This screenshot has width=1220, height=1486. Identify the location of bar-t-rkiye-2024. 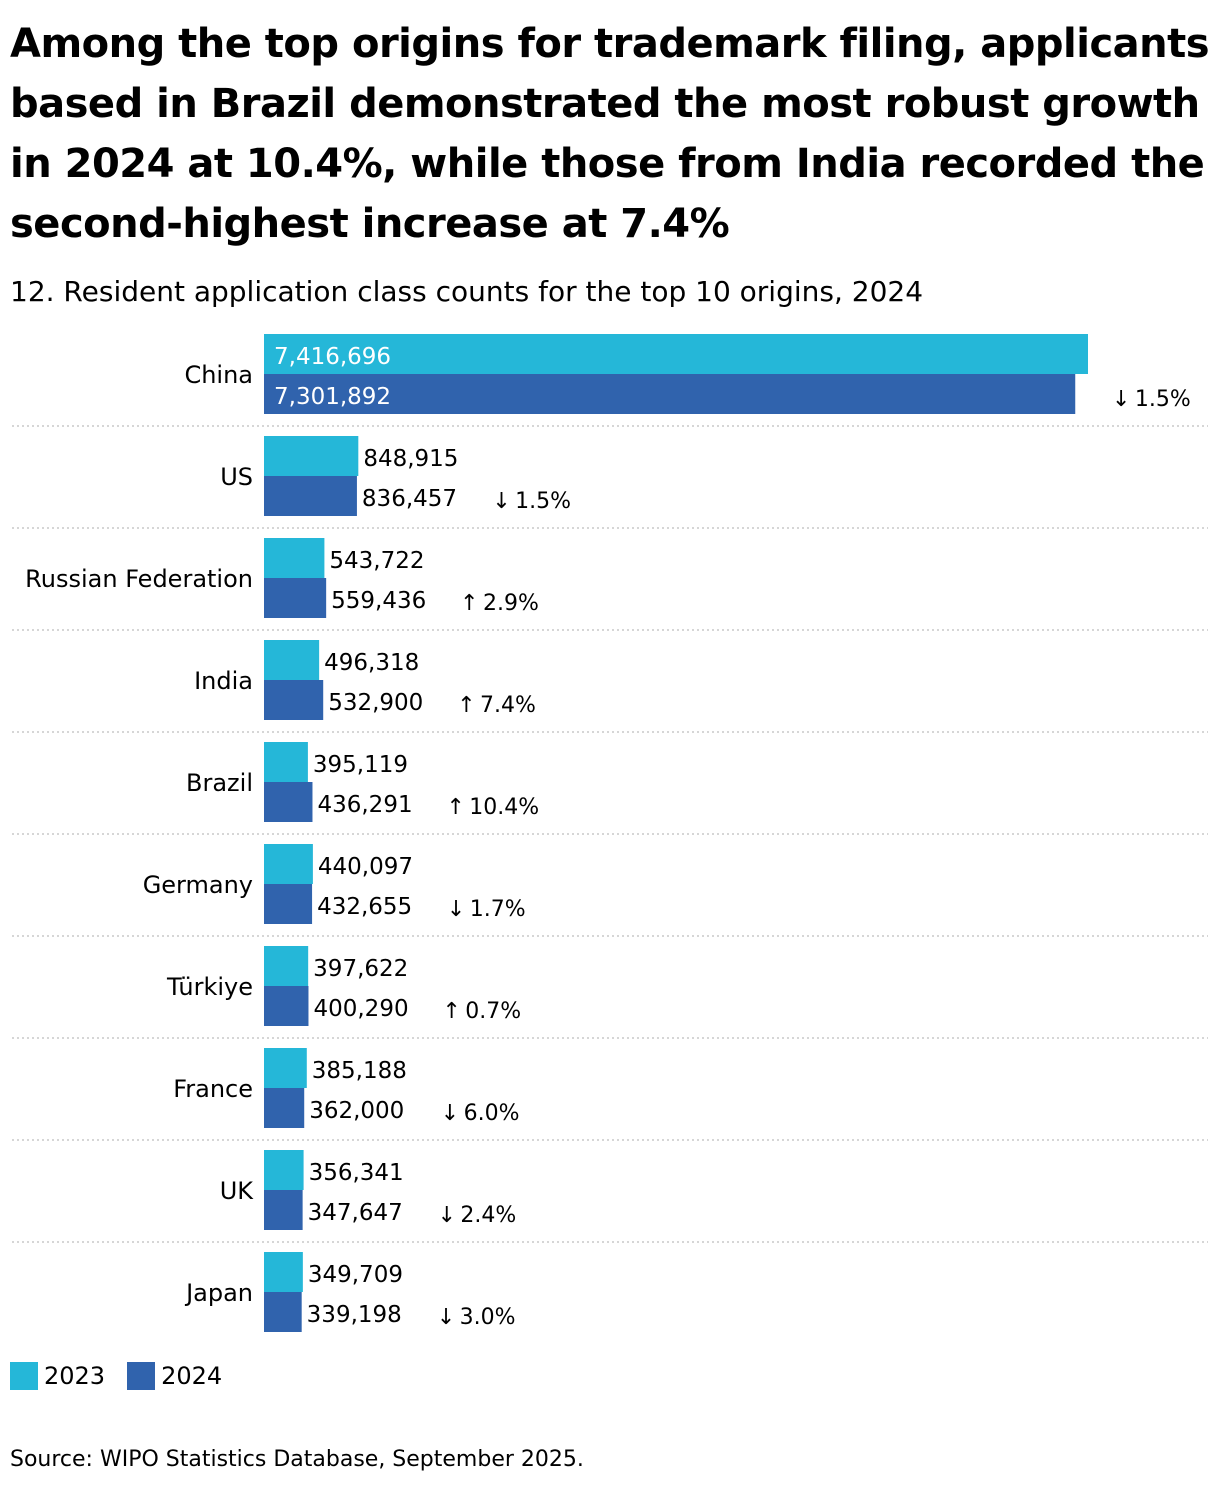
(286, 1006).